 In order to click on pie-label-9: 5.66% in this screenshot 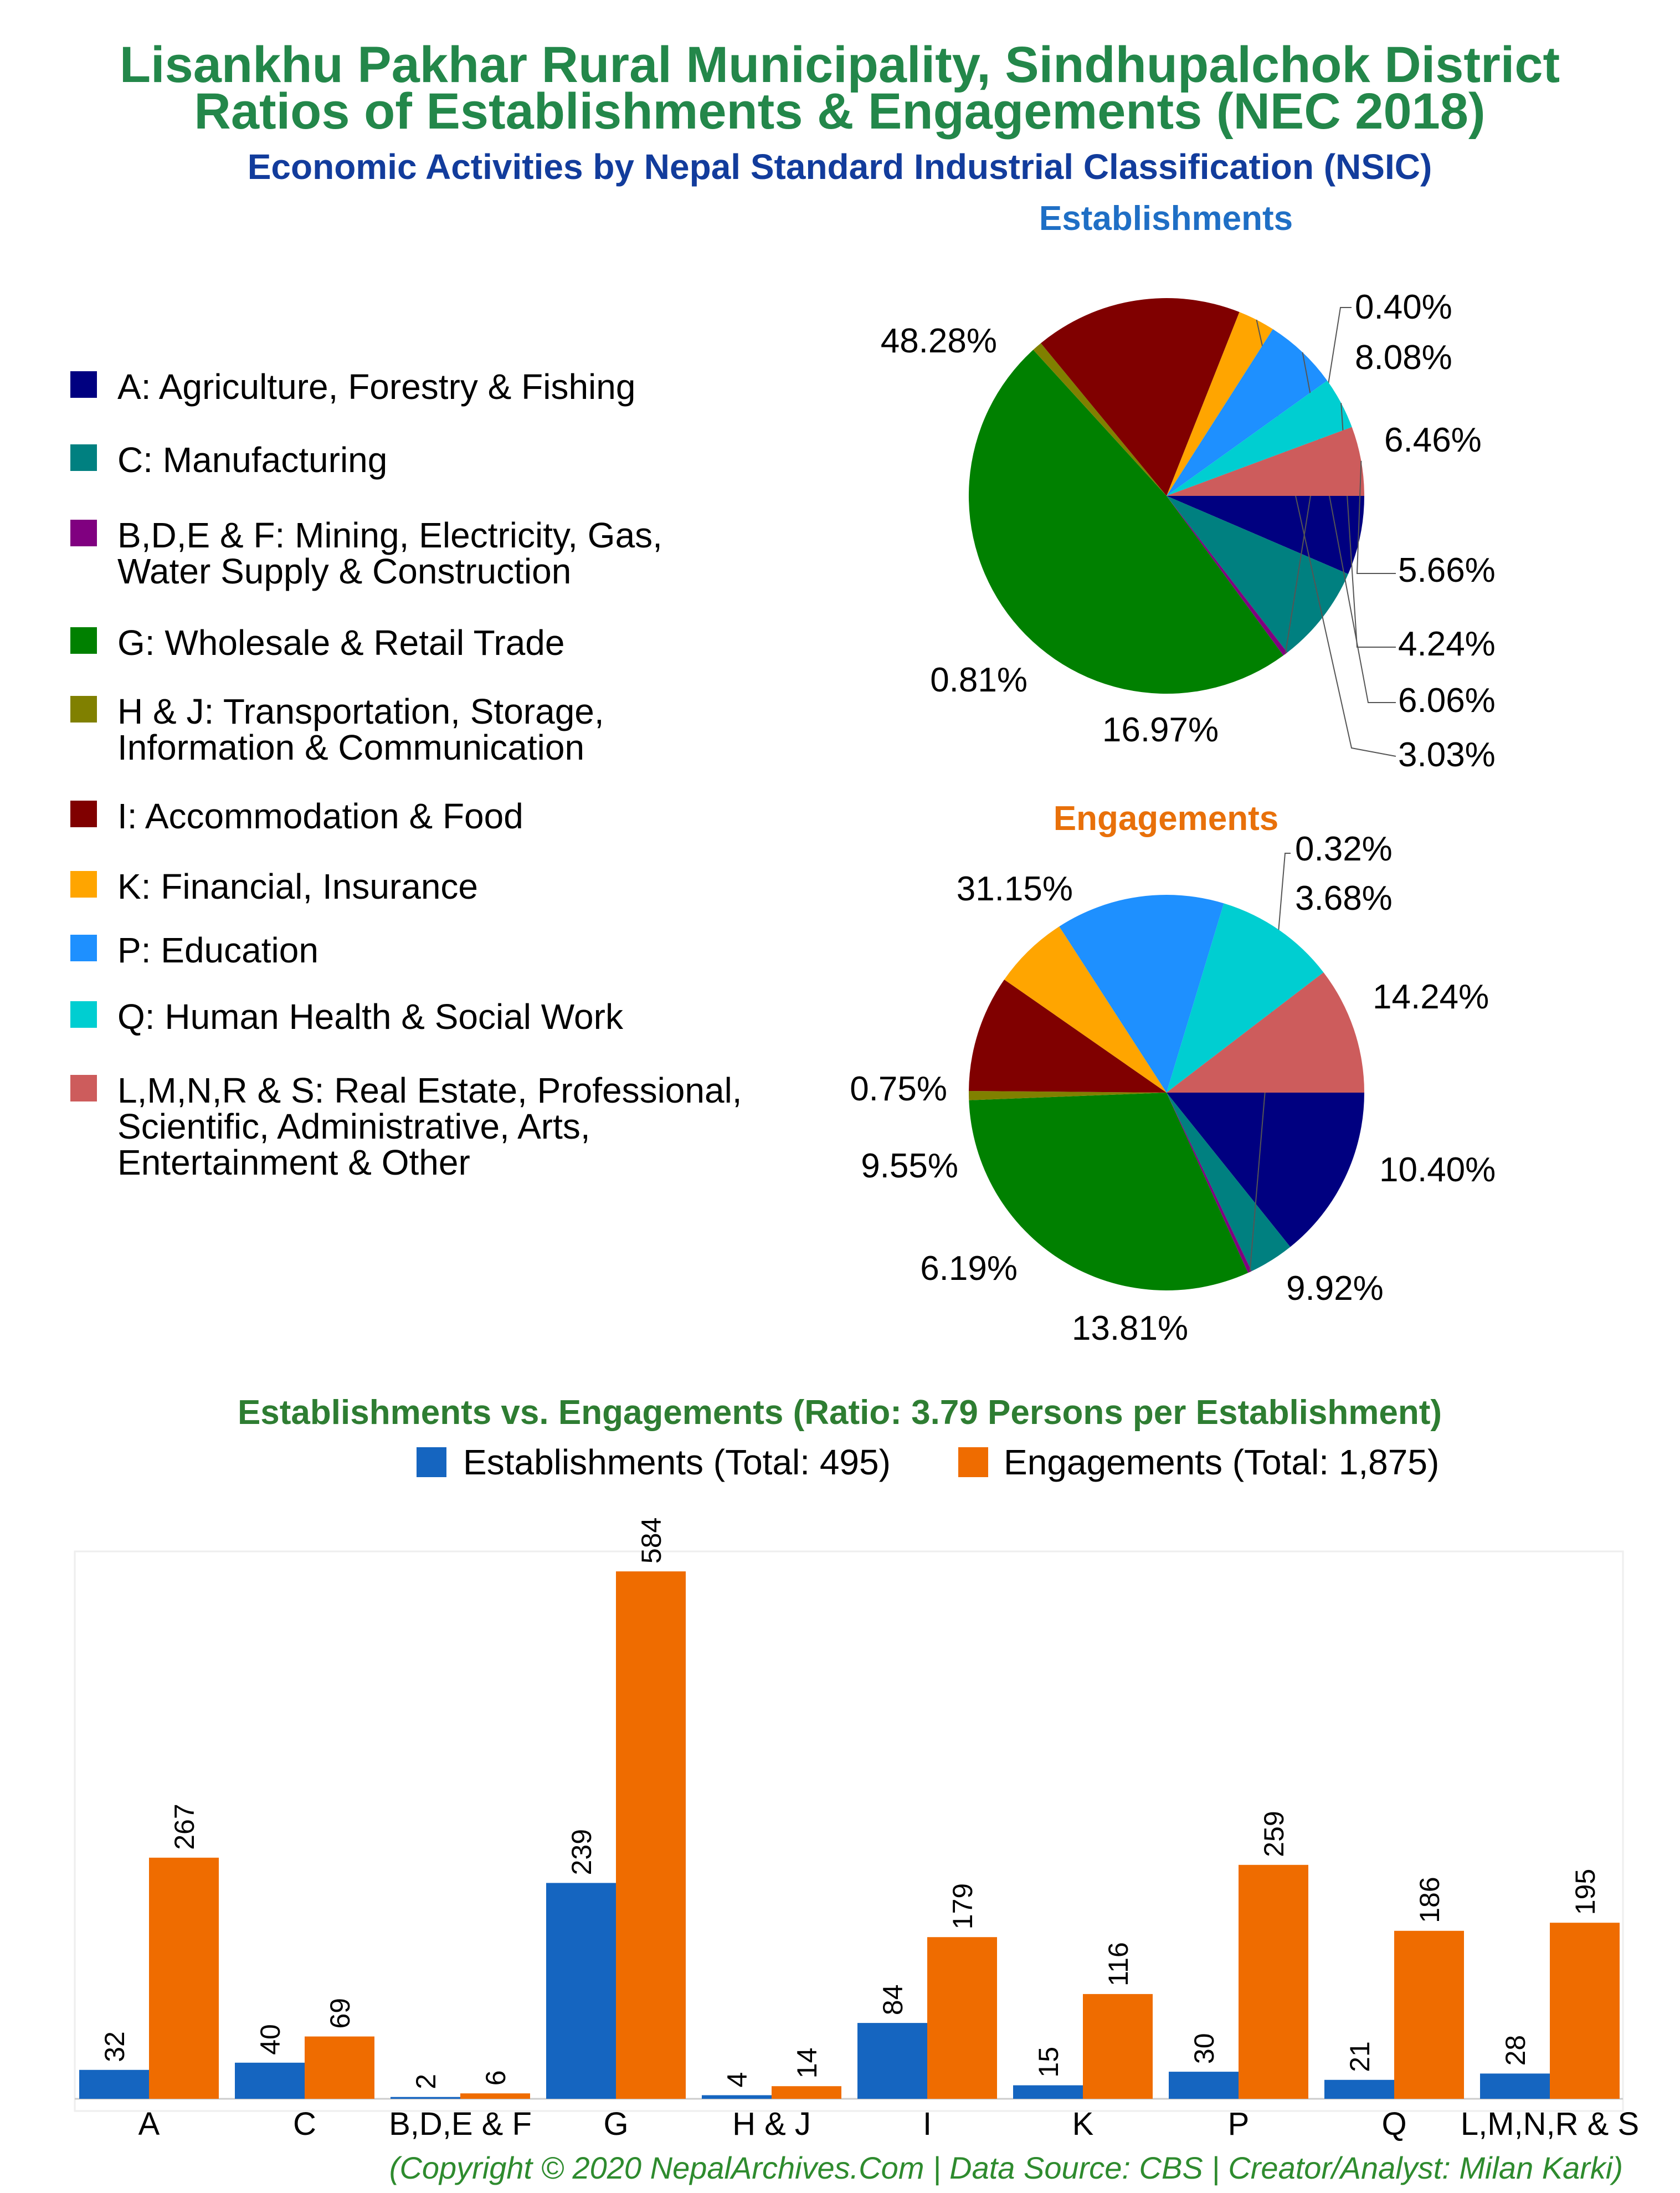, I will do `click(1447, 570)`.